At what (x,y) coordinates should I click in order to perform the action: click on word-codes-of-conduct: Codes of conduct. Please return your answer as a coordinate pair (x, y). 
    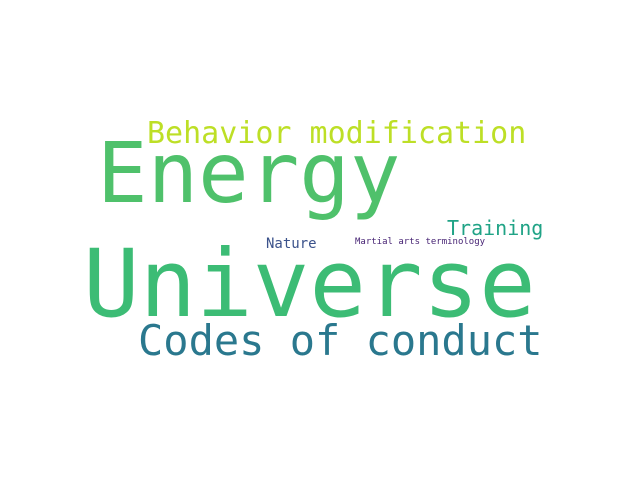
    Looking at the image, I should click on (340, 340).